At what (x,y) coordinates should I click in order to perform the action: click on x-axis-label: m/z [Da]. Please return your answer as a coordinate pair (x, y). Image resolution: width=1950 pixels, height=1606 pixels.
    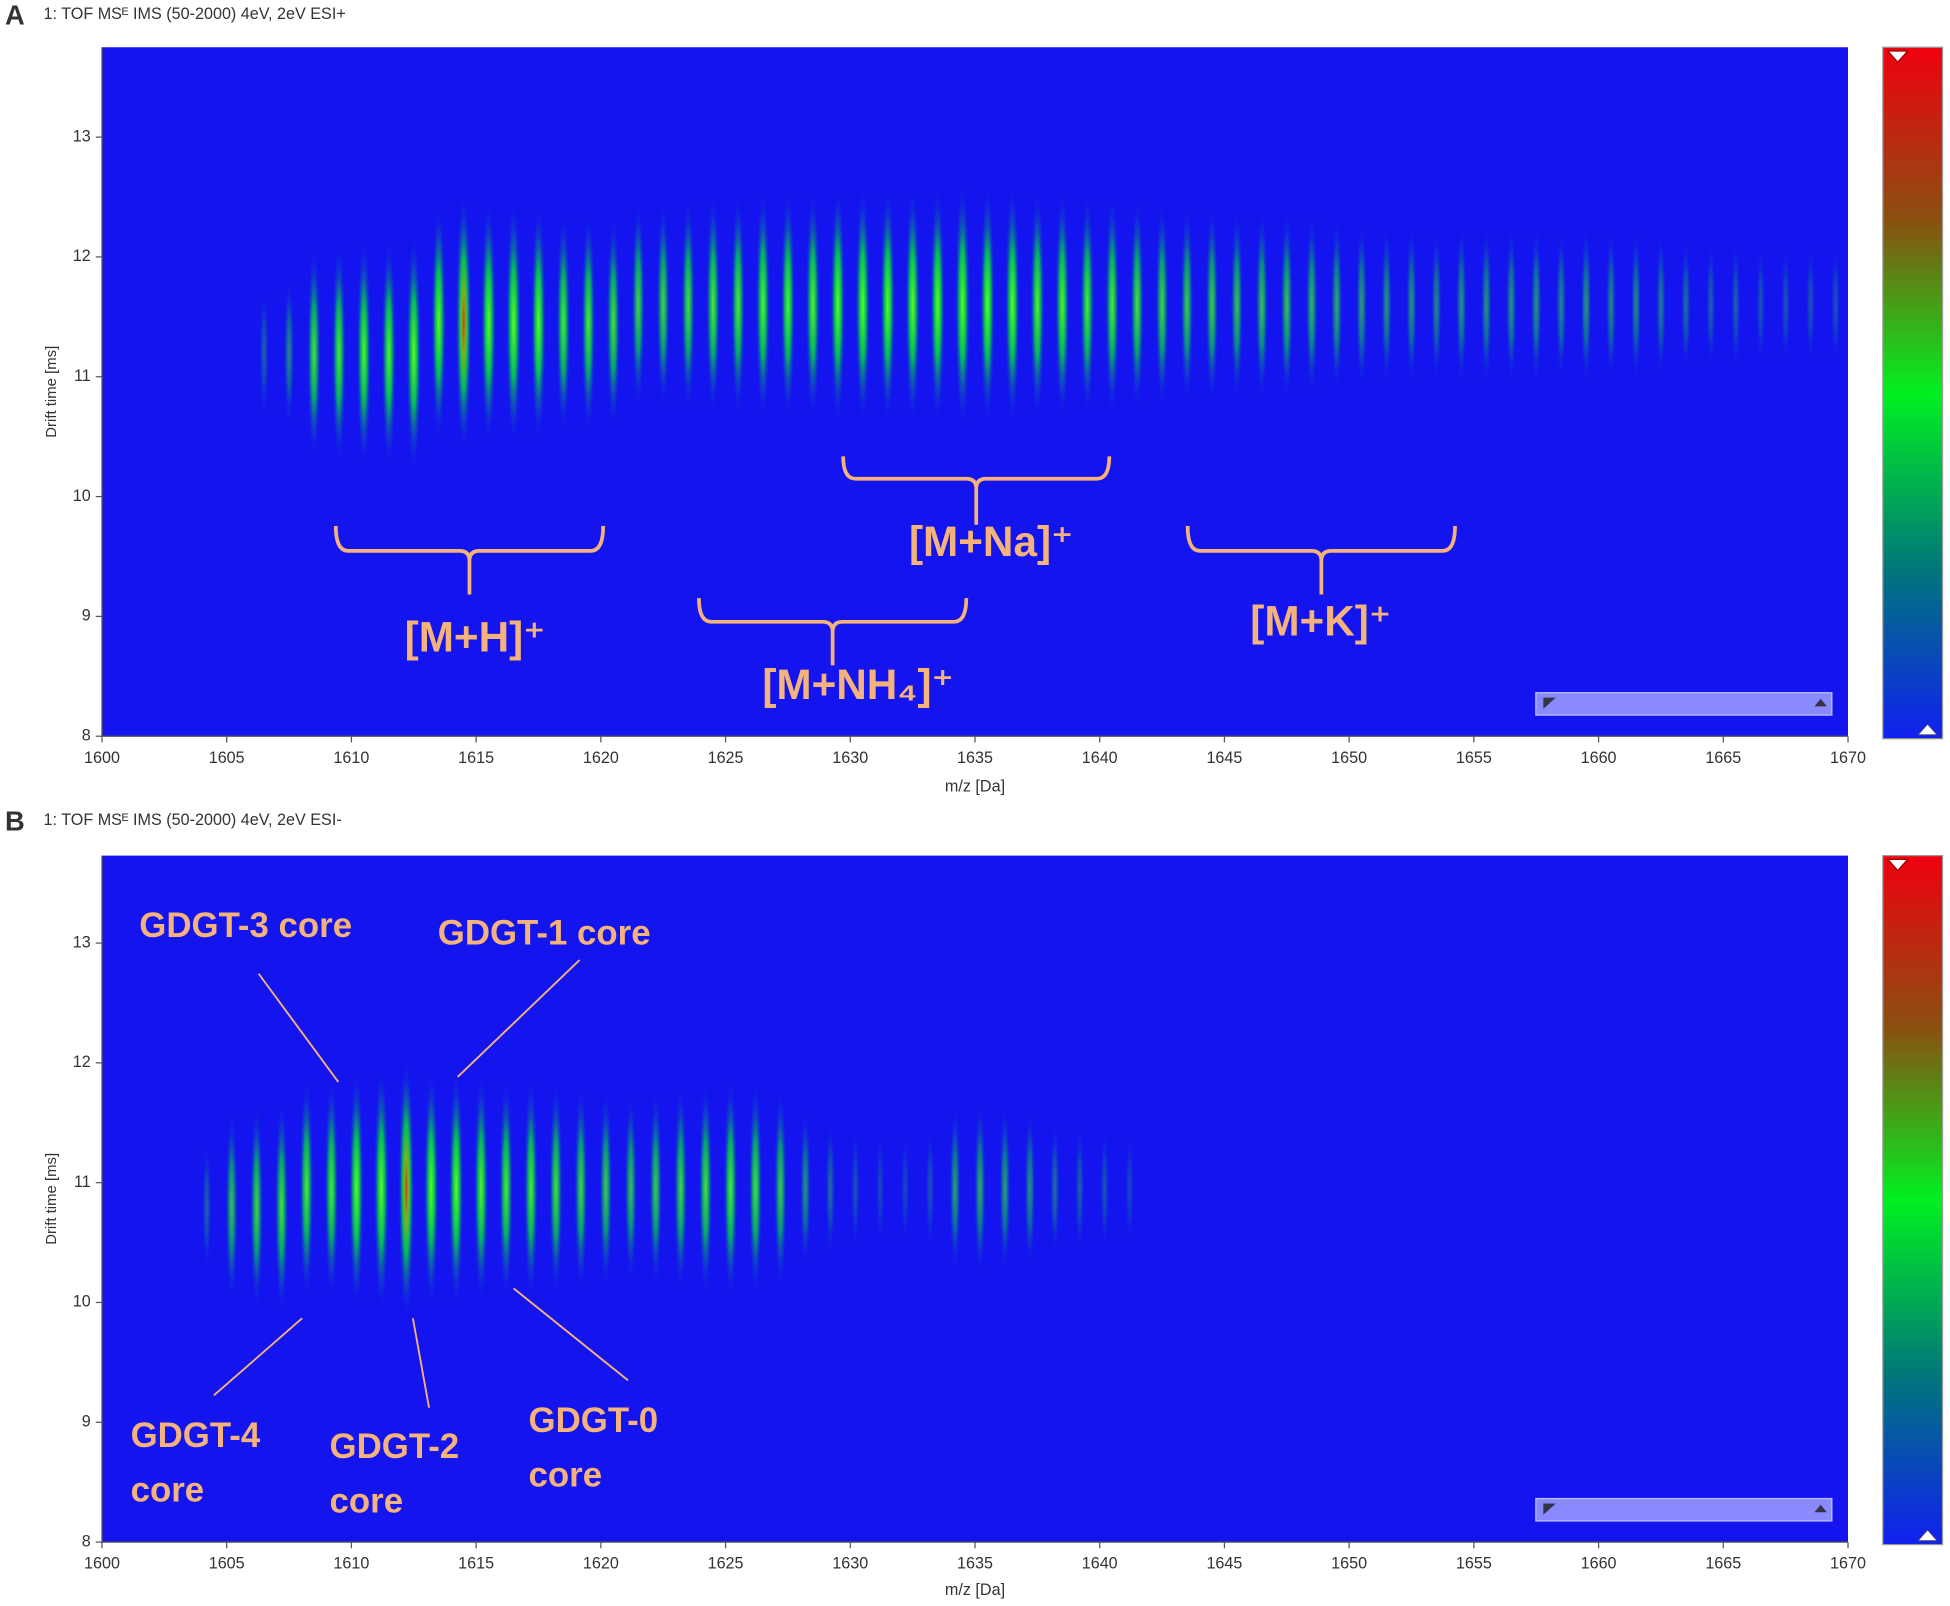
    Looking at the image, I should click on (975, 1590).